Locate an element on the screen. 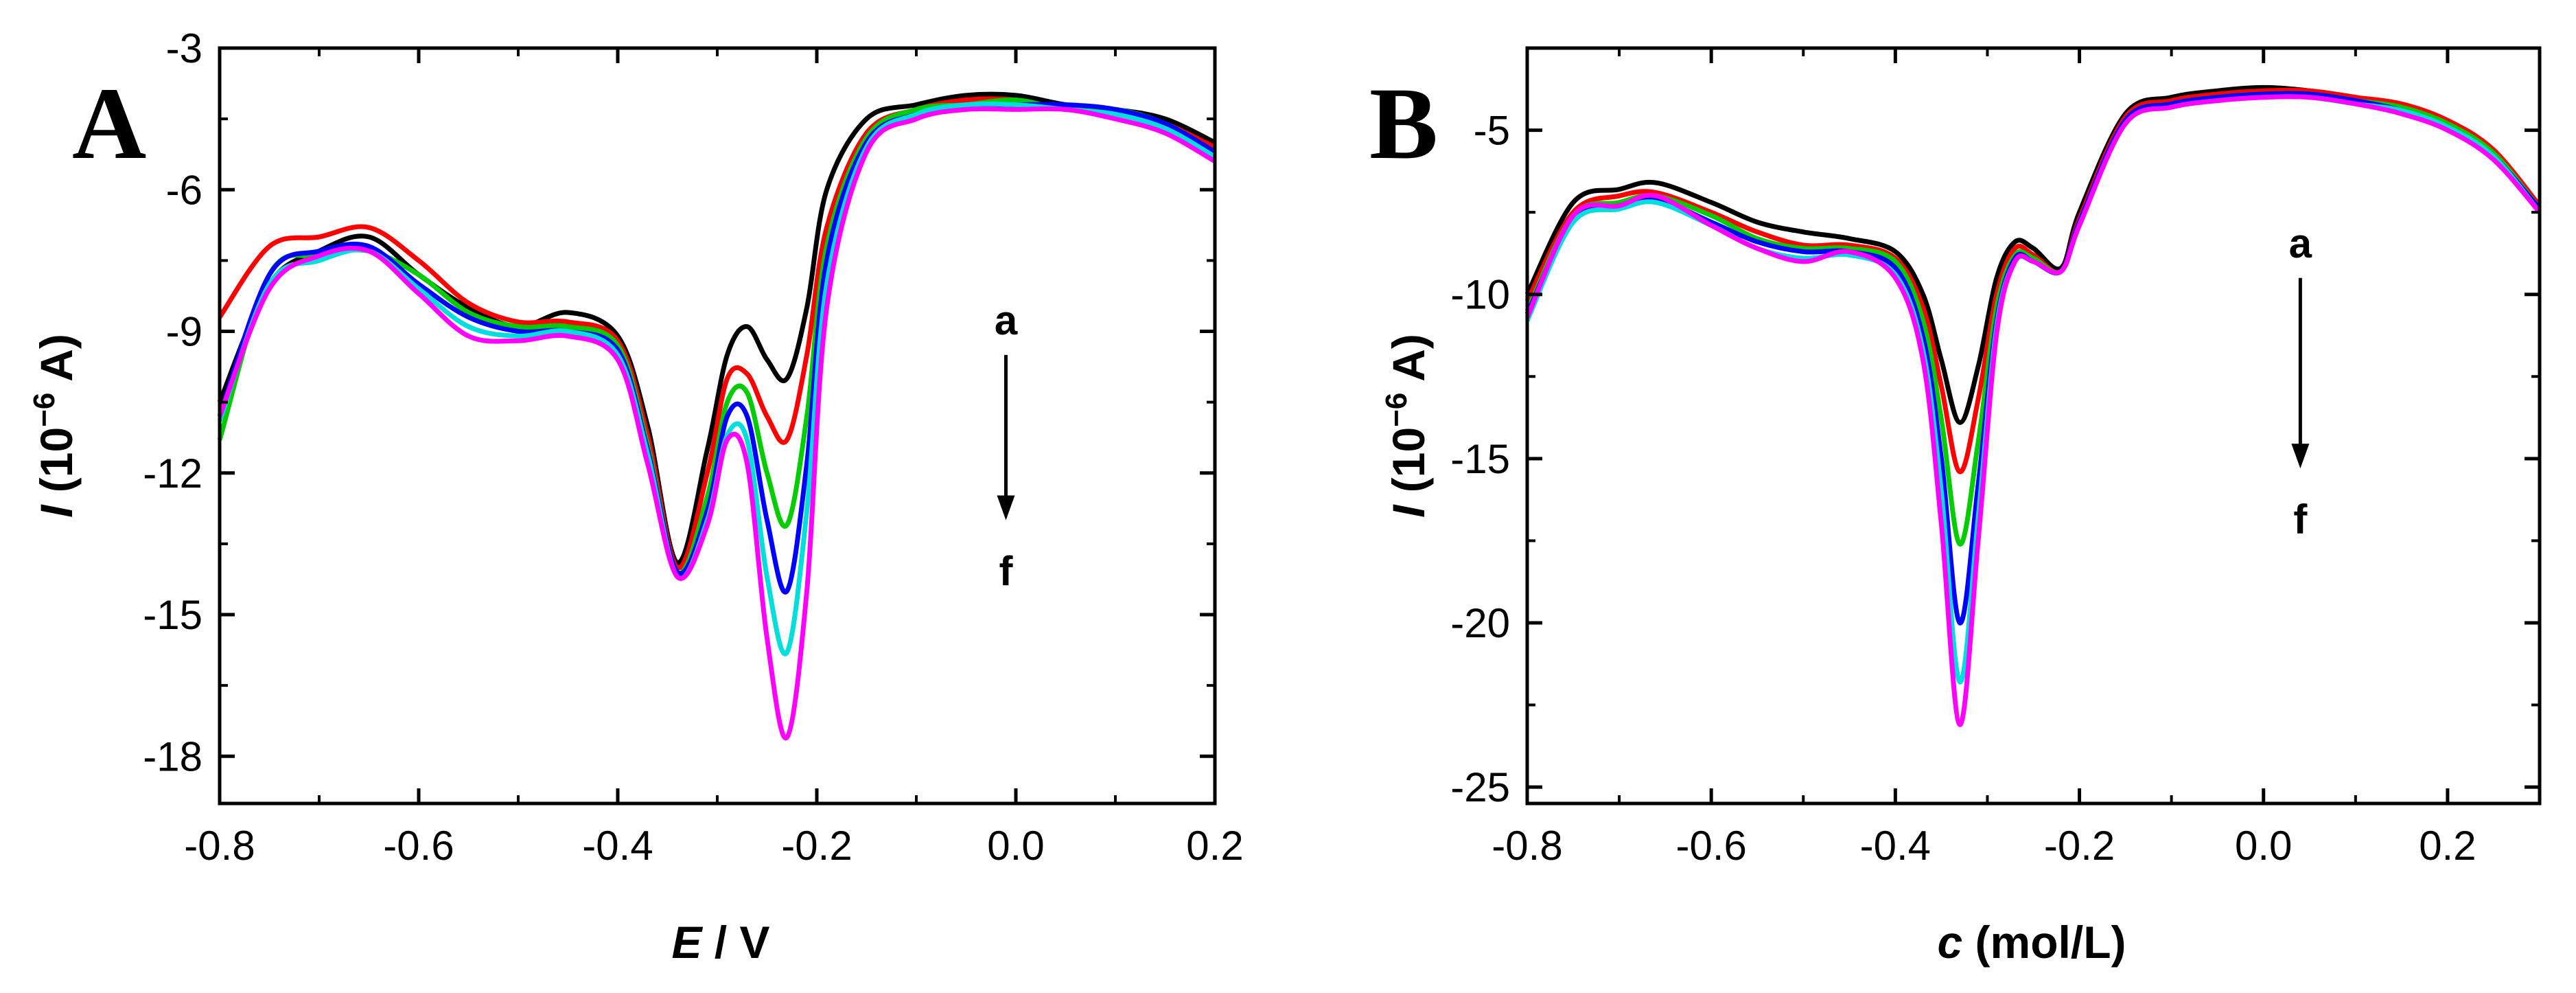  x-axis-title: E / V is located at coordinates (720, 943).